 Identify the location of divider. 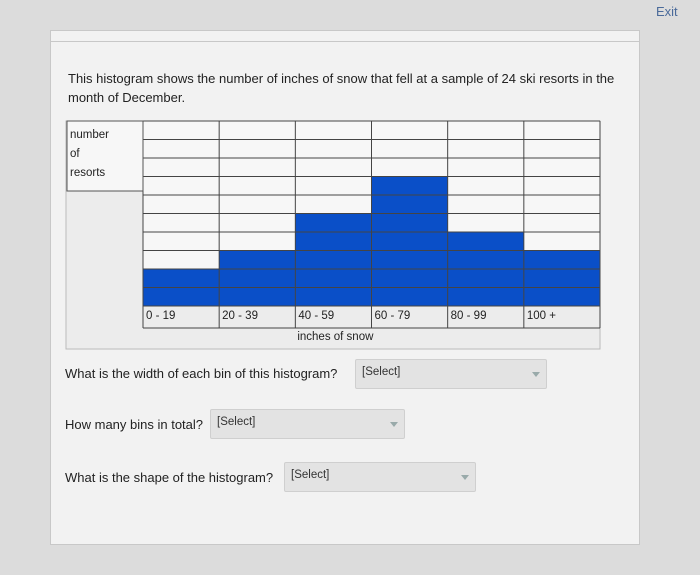
(345, 41).